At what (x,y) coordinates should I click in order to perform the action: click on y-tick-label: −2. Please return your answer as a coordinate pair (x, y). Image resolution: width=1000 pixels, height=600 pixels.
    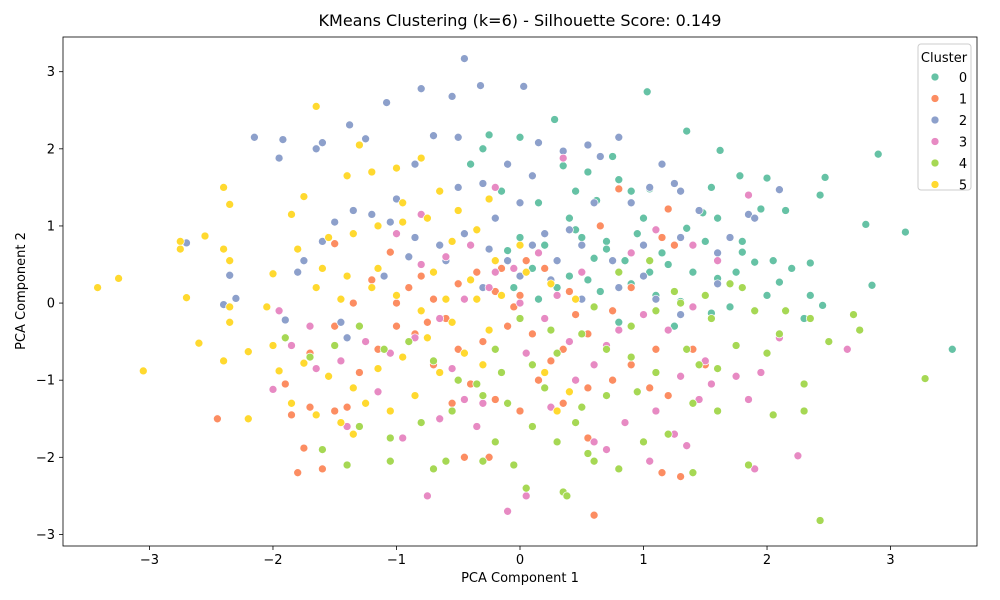
    Looking at the image, I should click on (45, 458).